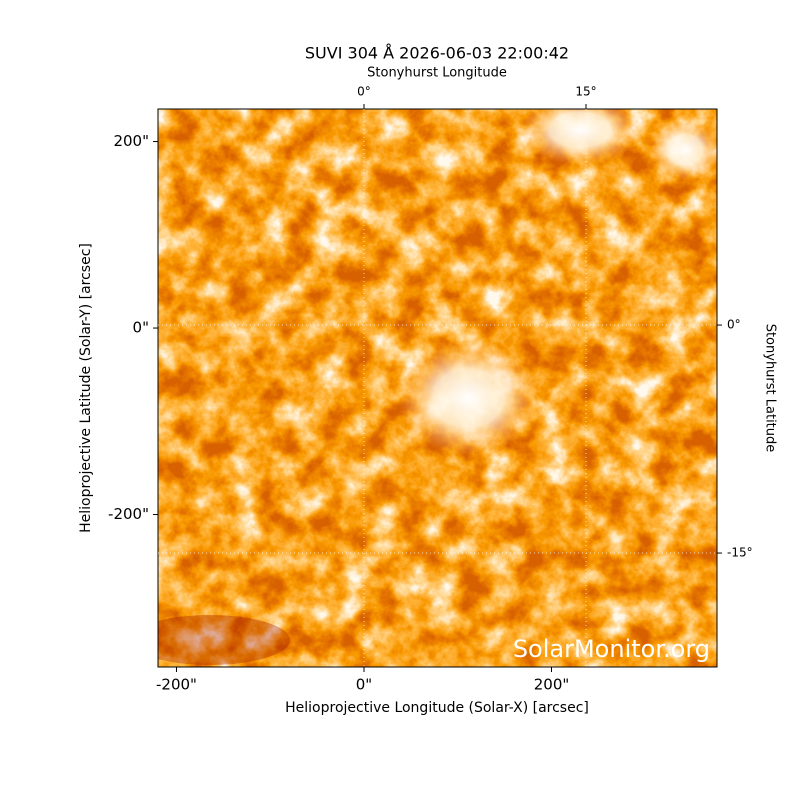 The image size is (800, 804). What do you see at coordinates (585, 92) in the screenshot?
I see `x2-tick-label: 15°` at bounding box center [585, 92].